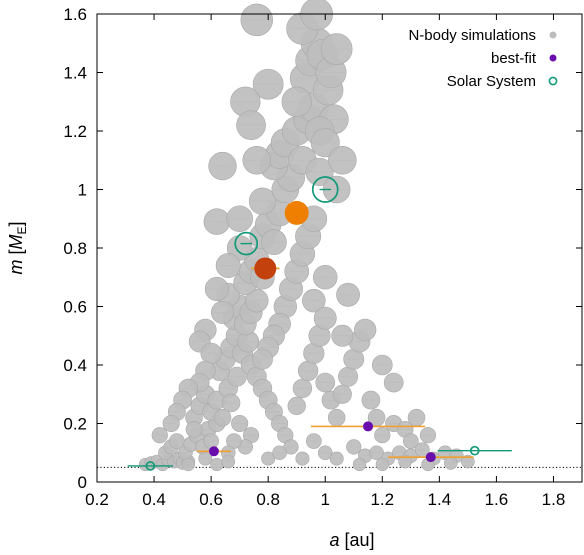 This screenshot has width=584, height=555. What do you see at coordinates (75, 307) in the screenshot?
I see `y-tick-label: 0.6` at bounding box center [75, 307].